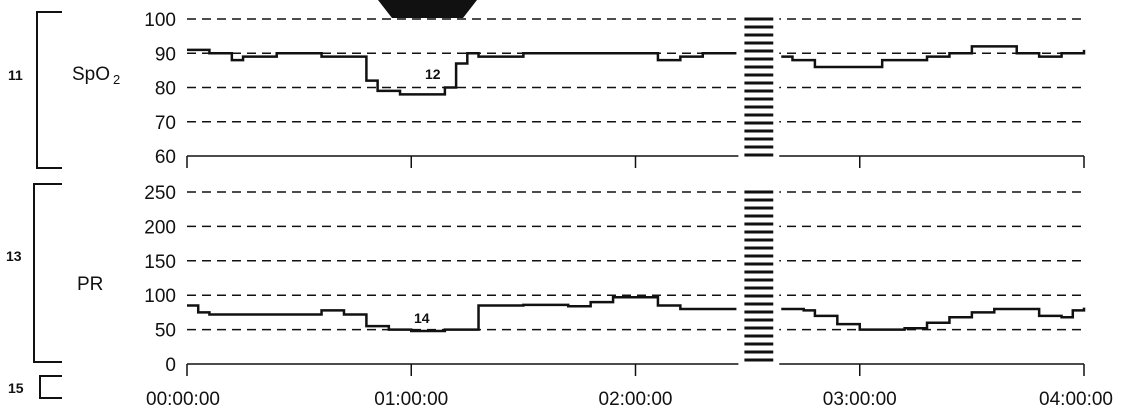 Image resolution: width=1121 pixels, height=418 pixels. I want to click on spo2-break-mask, so click(759, 87).